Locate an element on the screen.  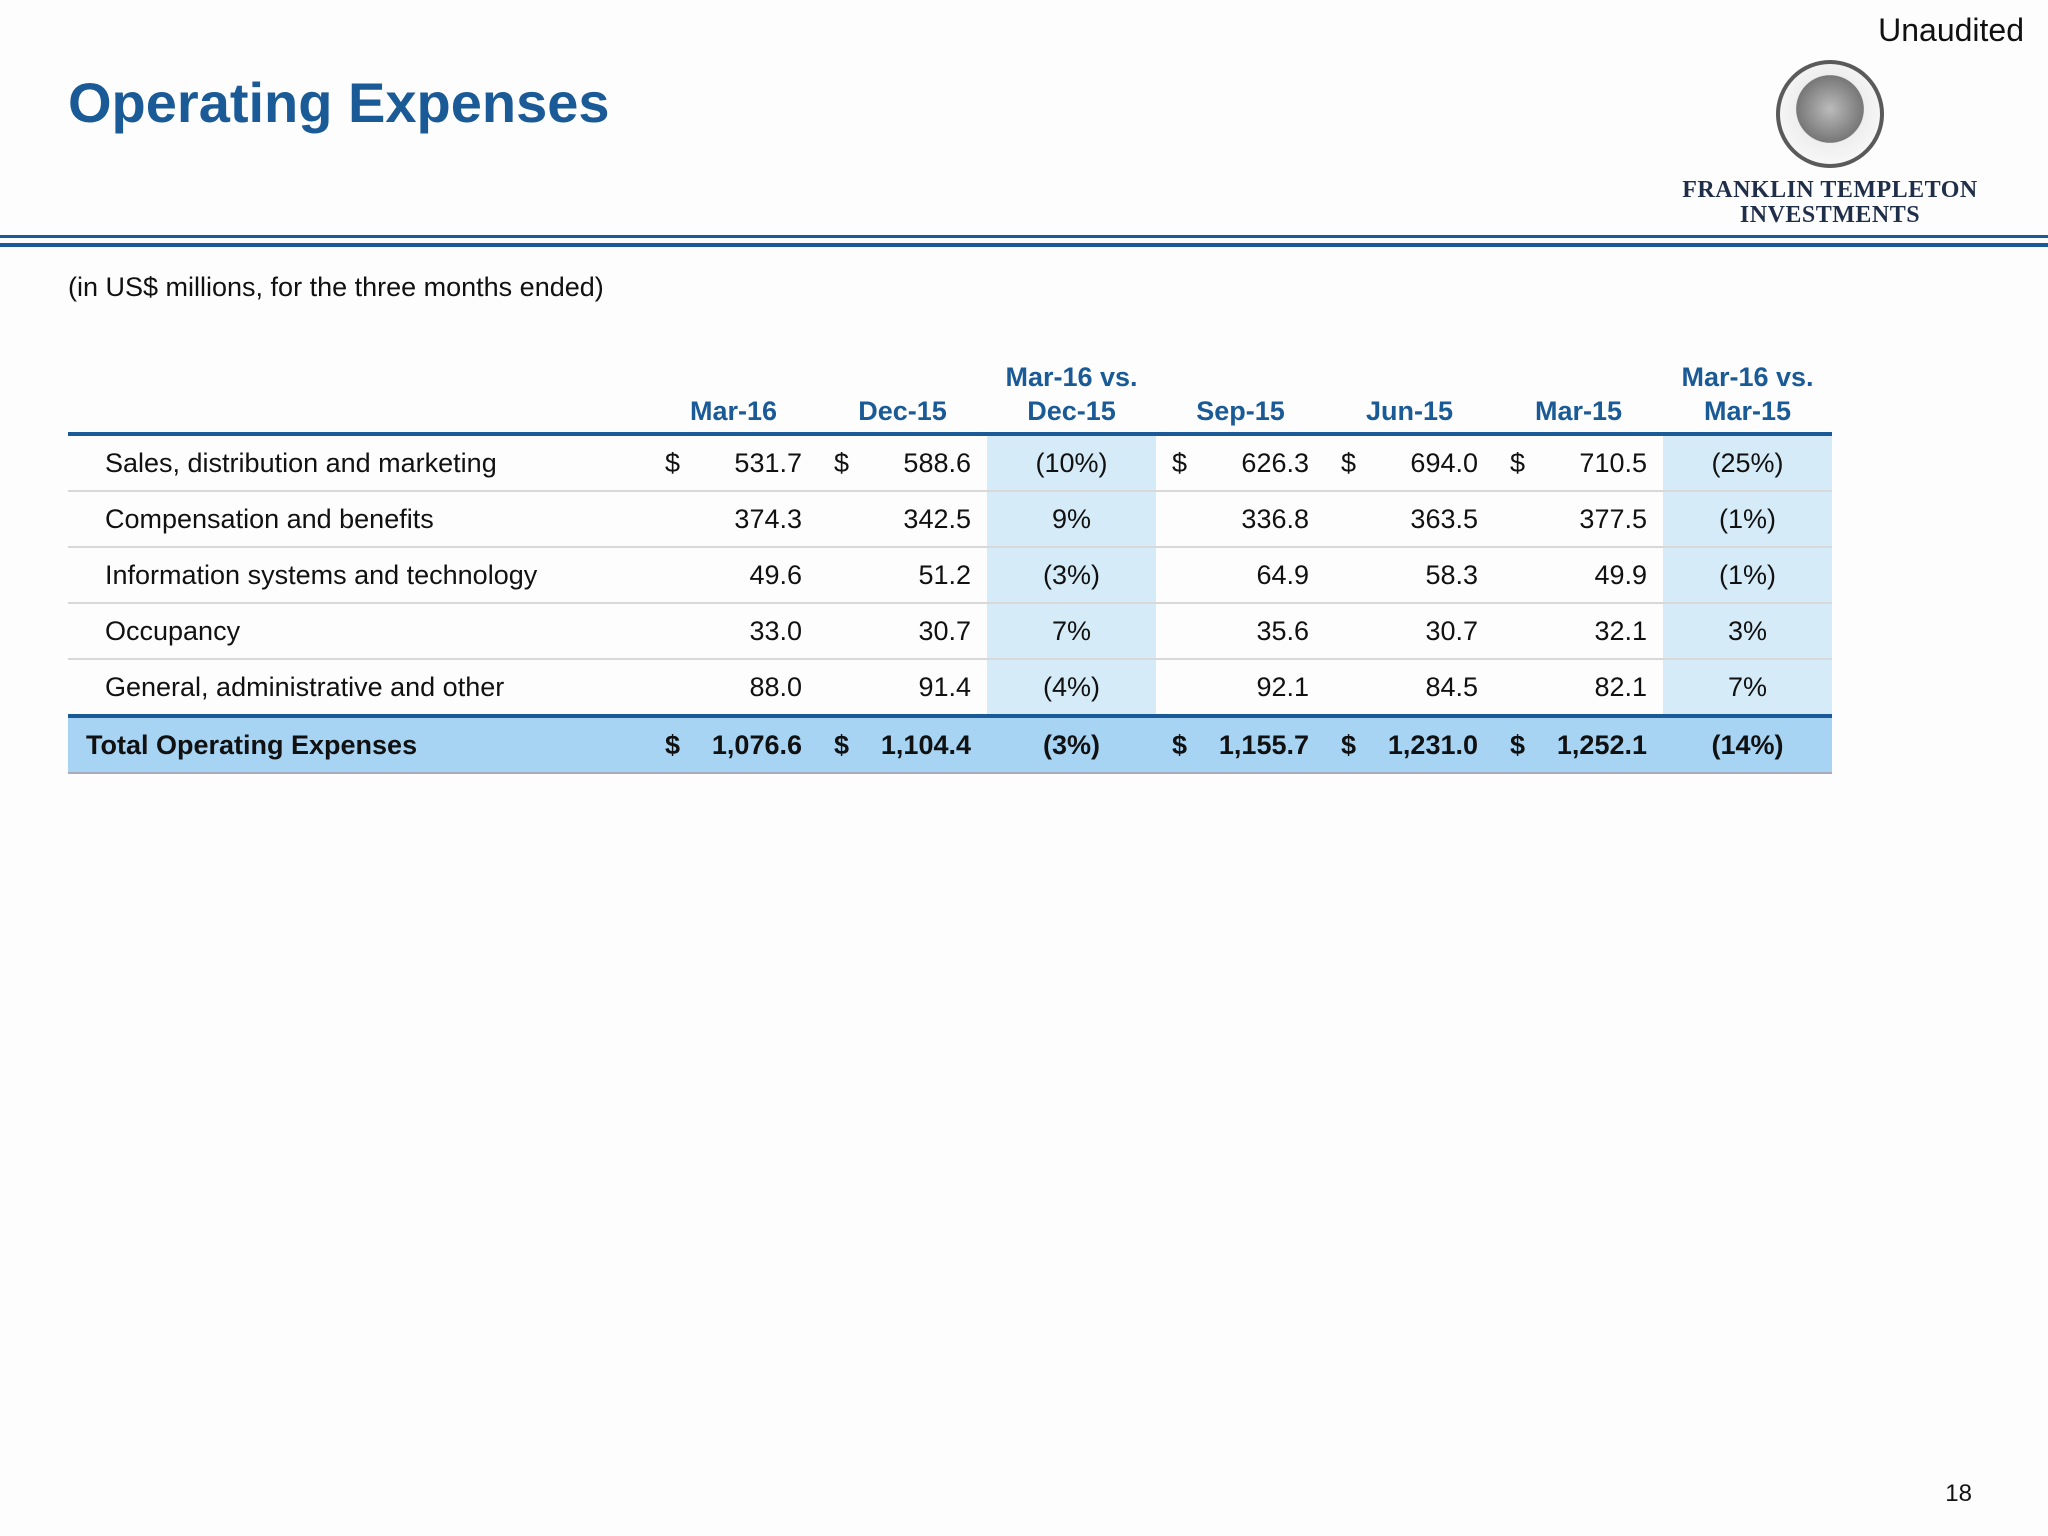
cell: 35.6 is located at coordinates (1240, 631).